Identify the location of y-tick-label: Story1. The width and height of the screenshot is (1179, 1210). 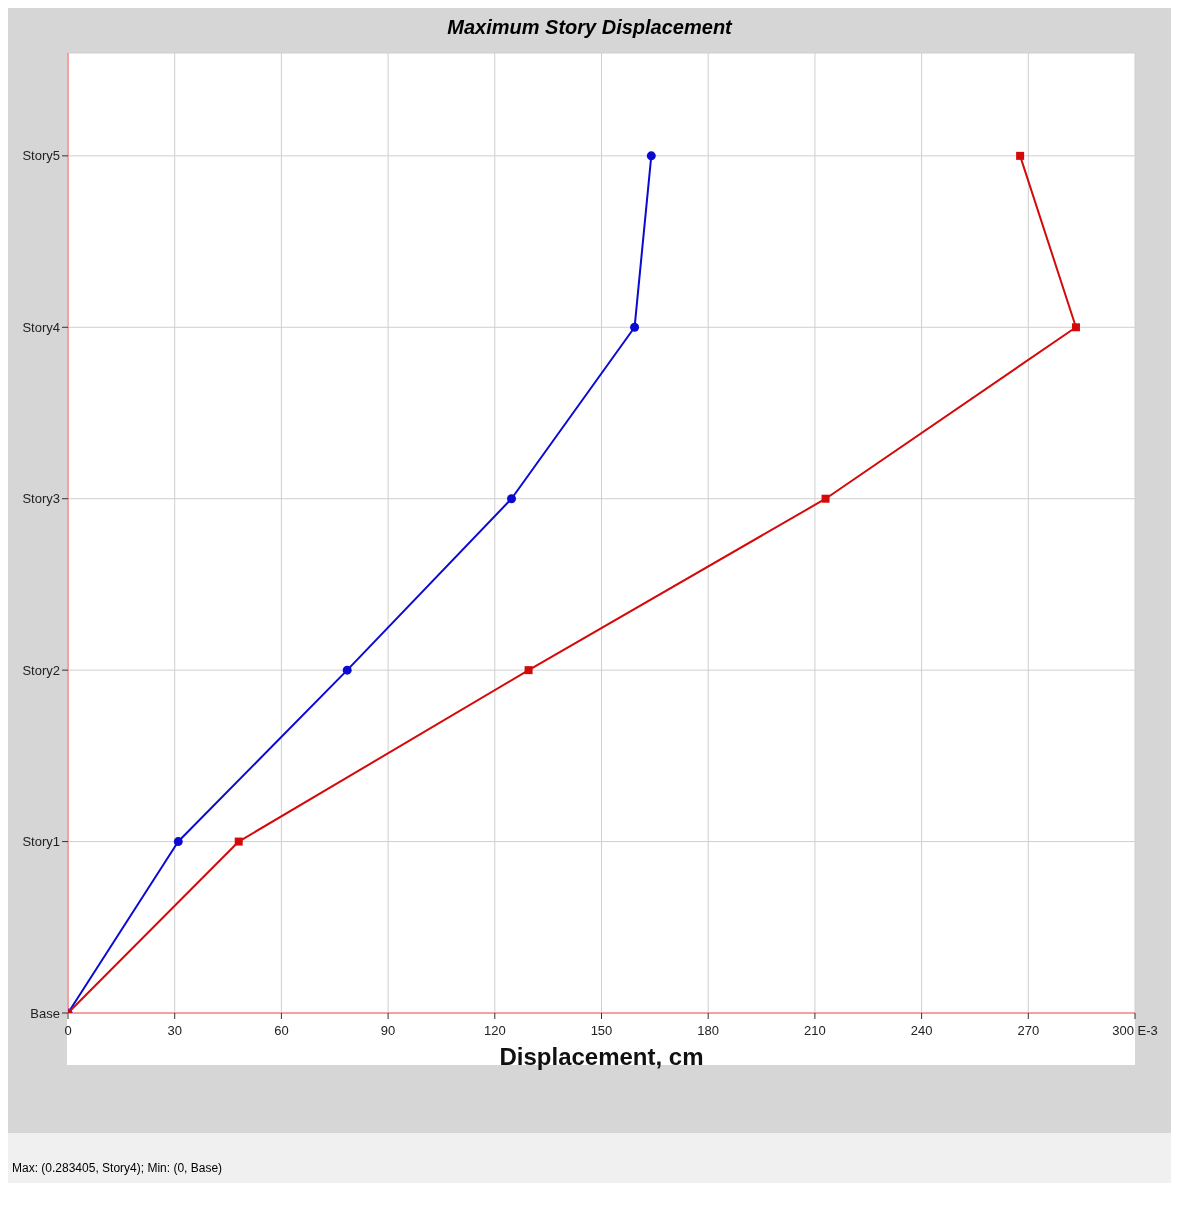
(41, 842).